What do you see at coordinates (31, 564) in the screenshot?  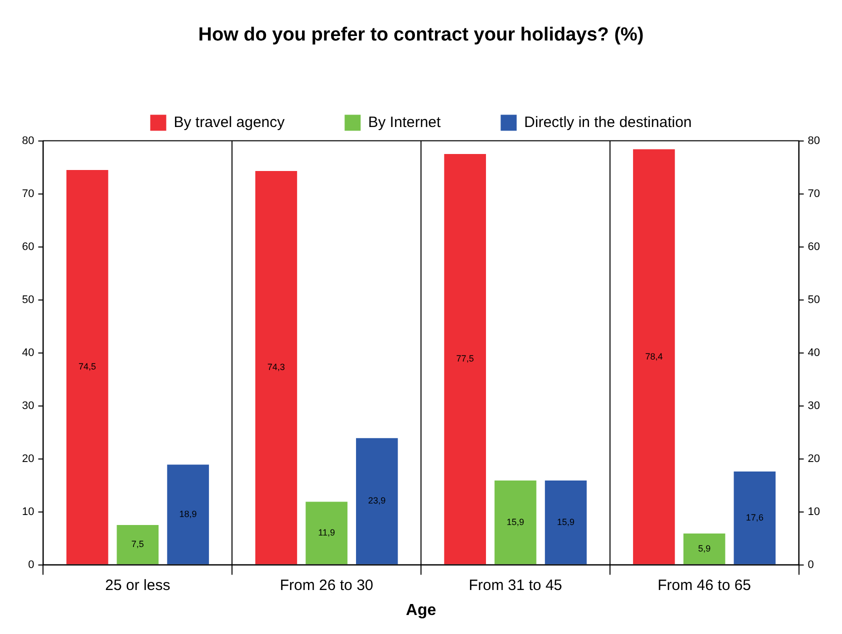 I see `y-tick-label: 0` at bounding box center [31, 564].